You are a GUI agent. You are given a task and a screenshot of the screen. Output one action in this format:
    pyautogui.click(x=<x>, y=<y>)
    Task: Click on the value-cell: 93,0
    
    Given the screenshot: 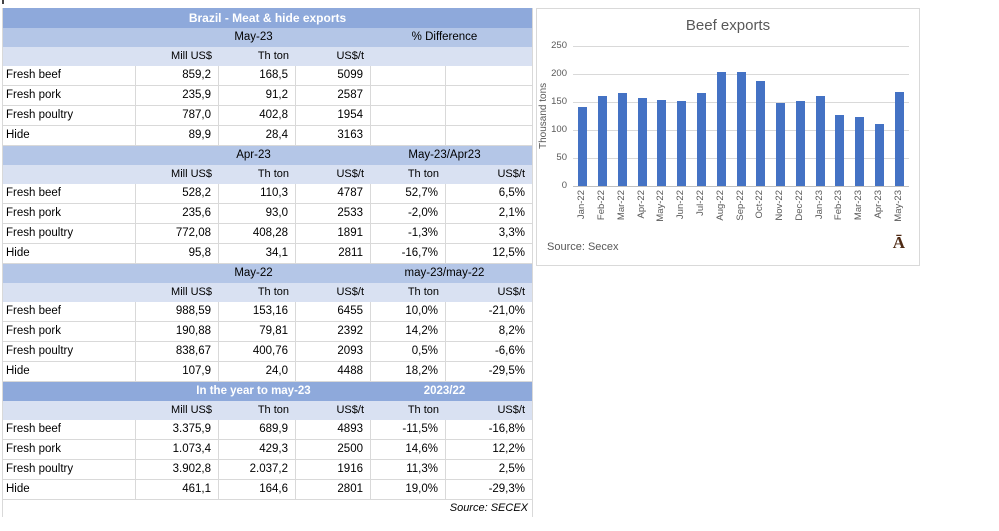 What is the action you would take?
    pyautogui.click(x=257, y=214)
    